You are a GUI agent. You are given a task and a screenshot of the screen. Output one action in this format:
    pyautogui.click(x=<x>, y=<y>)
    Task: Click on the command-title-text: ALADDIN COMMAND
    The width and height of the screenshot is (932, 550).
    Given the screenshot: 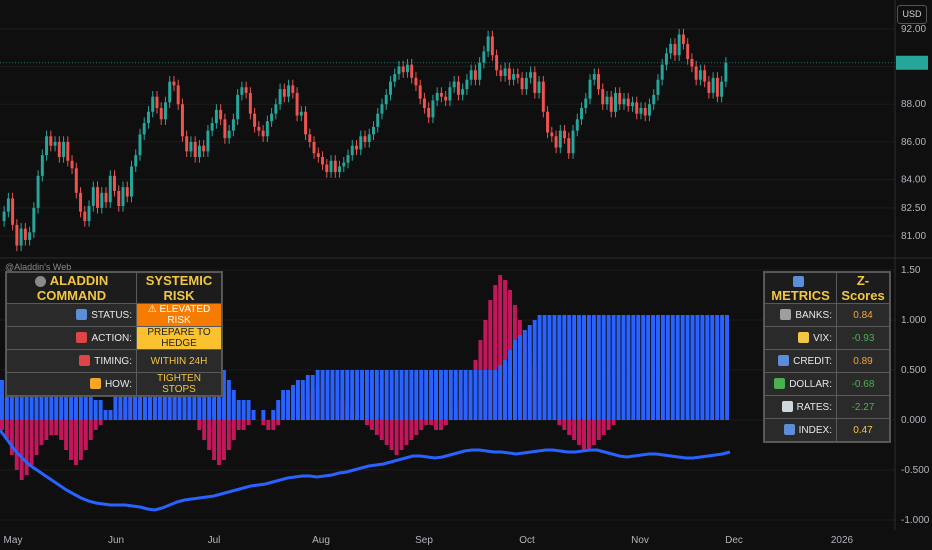 What is the action you would take?
    pyautogui.click(x=72, y=288)
    